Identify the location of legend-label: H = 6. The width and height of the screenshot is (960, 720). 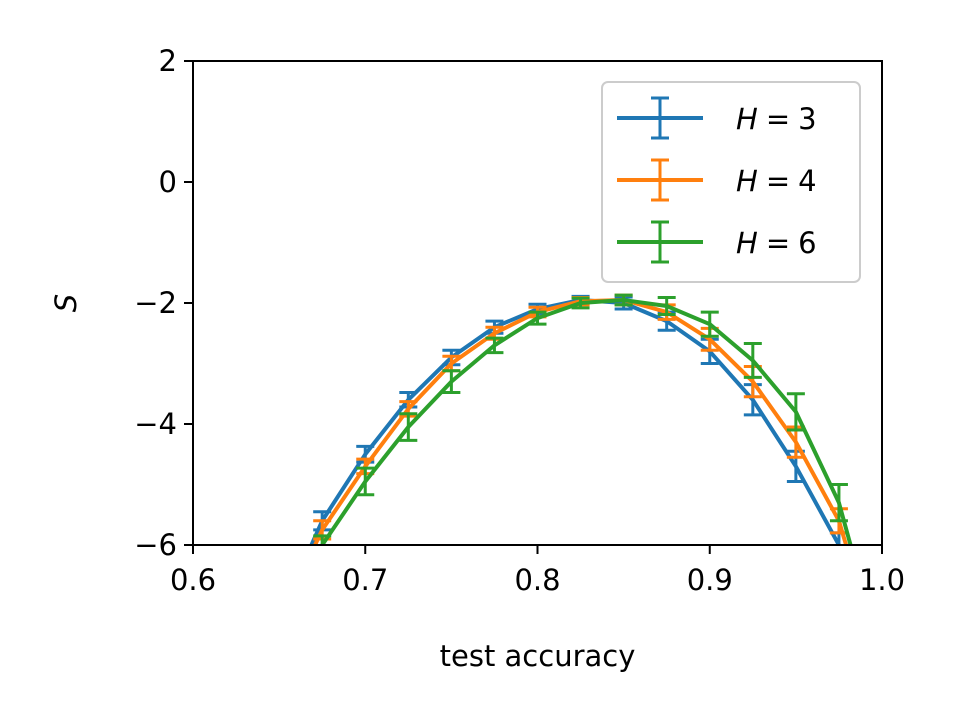
(776, 243).